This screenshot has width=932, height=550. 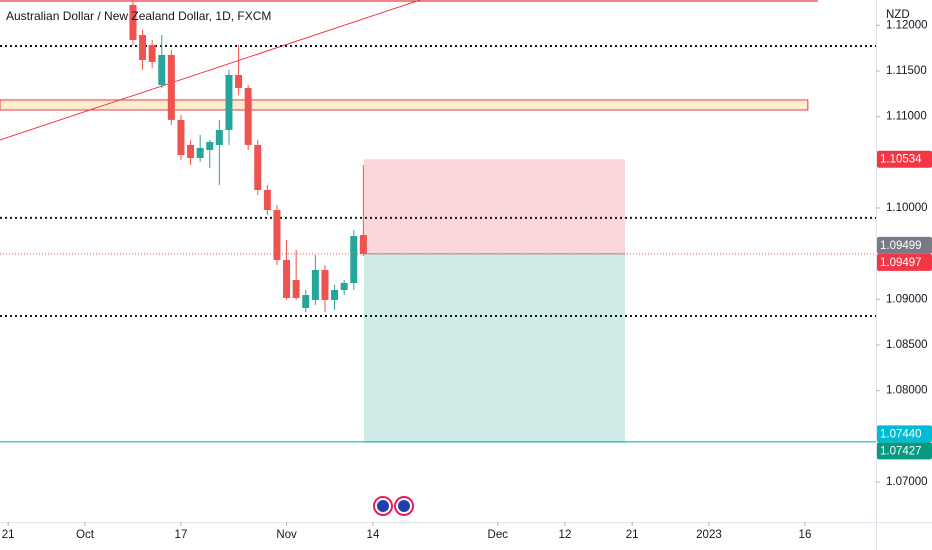 I want to click on stop-zone, so click(x=494, y=206).